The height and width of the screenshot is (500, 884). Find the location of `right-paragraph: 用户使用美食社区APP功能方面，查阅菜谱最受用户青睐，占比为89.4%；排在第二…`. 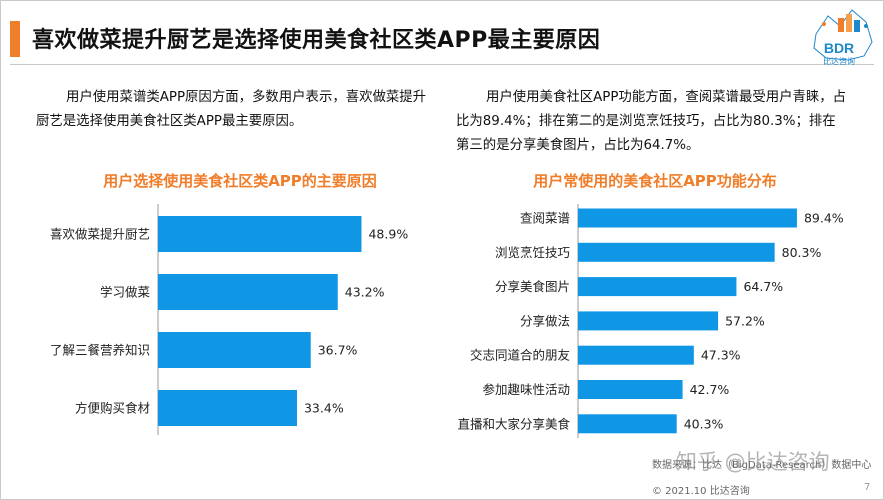

right-paragraph: 用户使用美食社区APP功能方面，查阅菜谱最受用户青睐，占比为89.4%；排在第二… is located at coordinates (651, 121).